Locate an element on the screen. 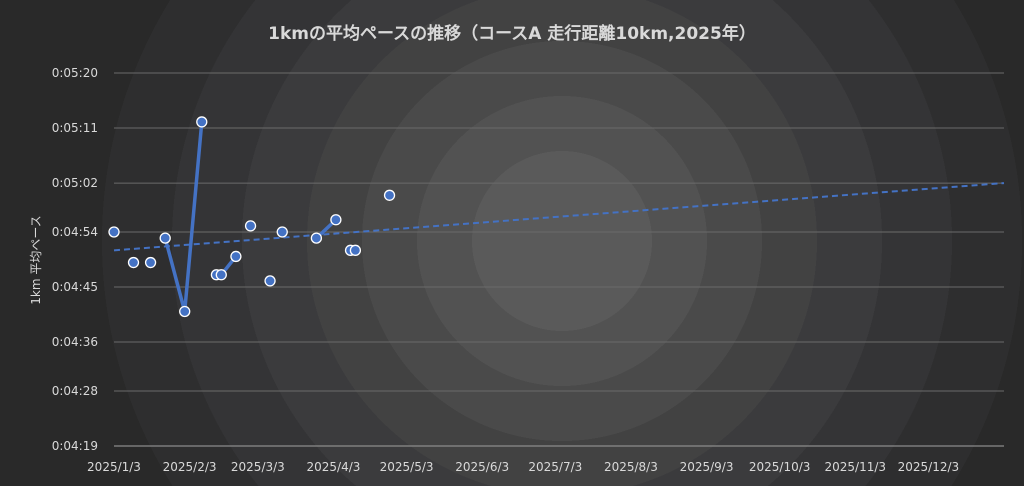 The width and height of the screenshot is (1024, 486). chart-title: 1kmの平均ペースの推移（コースA 走行距離10km,2025年） is located at coordinates (512, 33).